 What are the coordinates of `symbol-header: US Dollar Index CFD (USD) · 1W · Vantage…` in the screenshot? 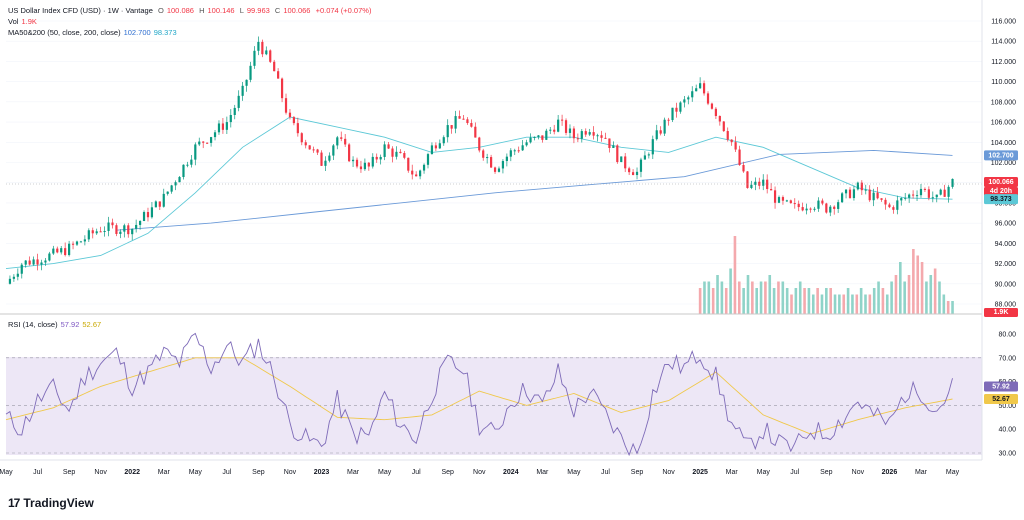 It's located at (191, 10).